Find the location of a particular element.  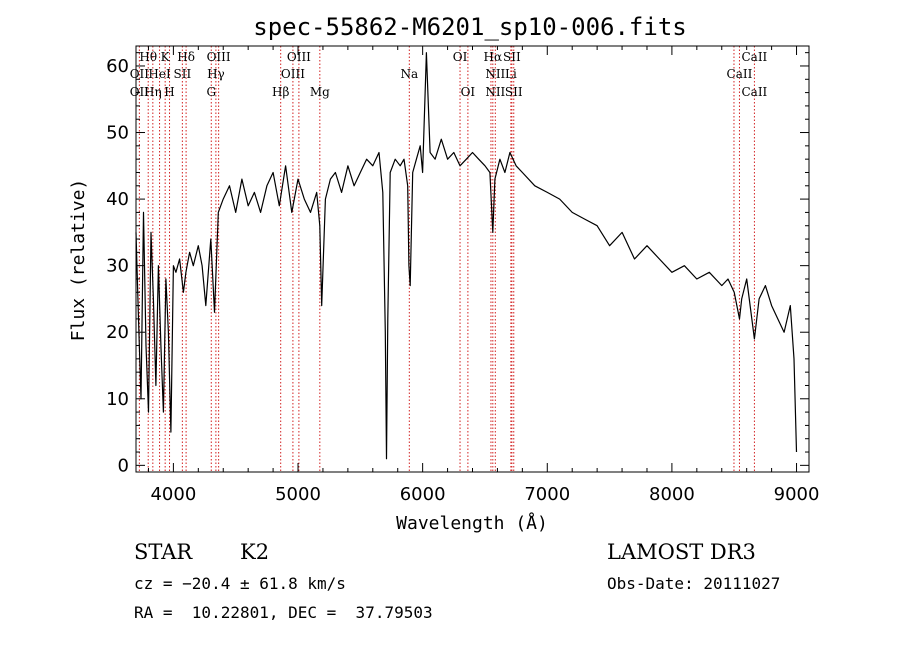

line-label: Hγ is located at coordinates (216, 74).